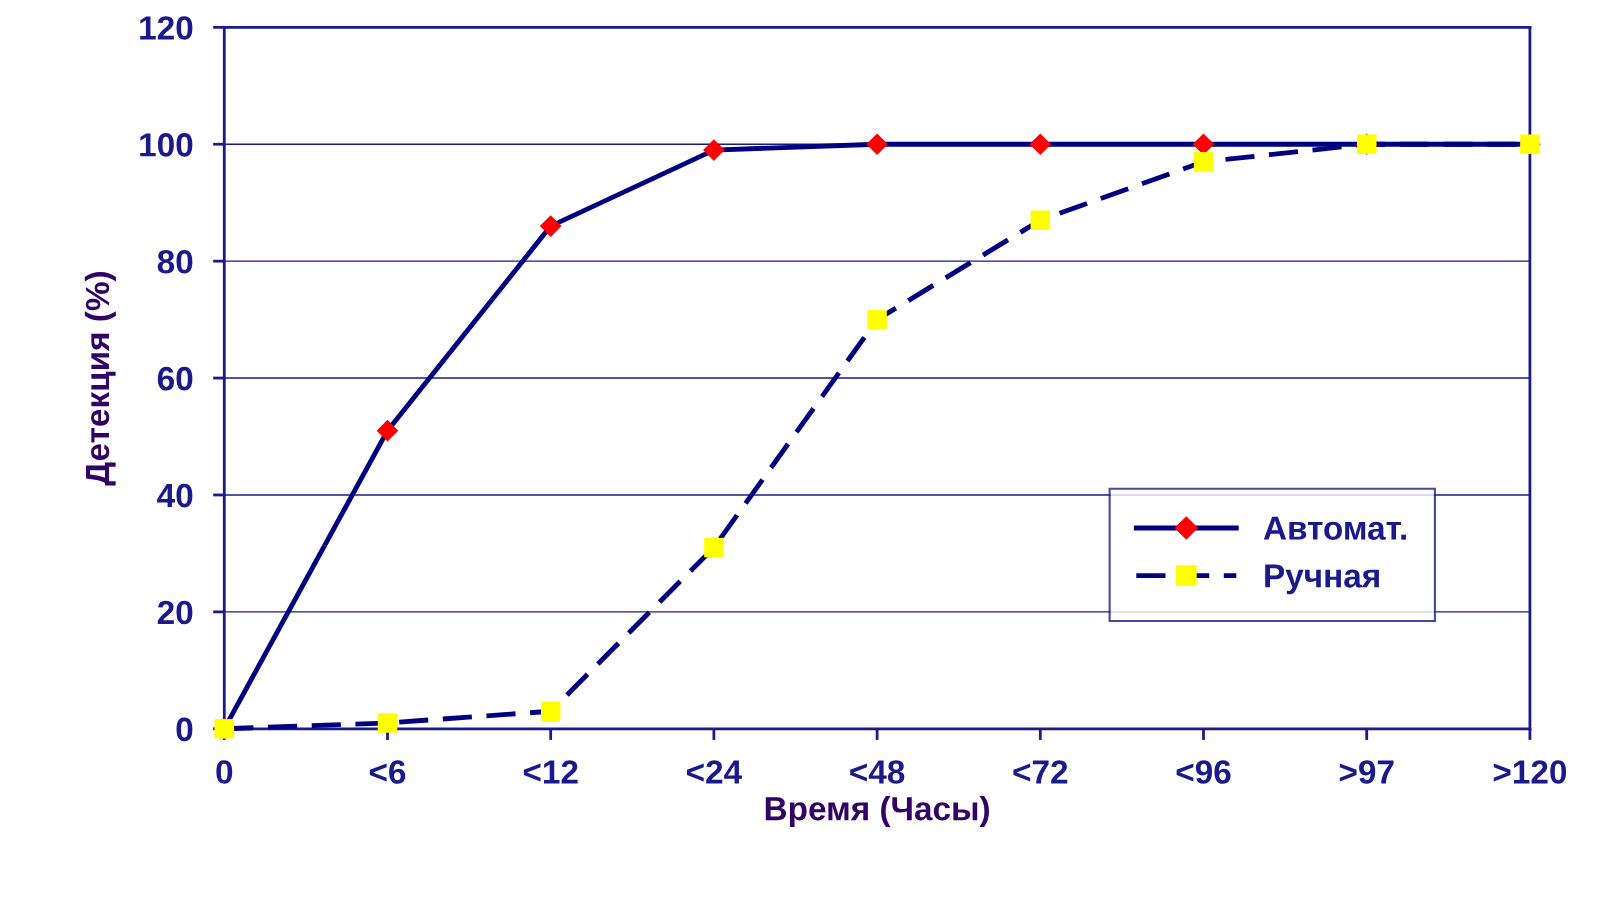 The image size is (1602, 911). Describe the element at coordinates (166, 145) in the screenshot. I see `y-tick-label: 100` at that location.